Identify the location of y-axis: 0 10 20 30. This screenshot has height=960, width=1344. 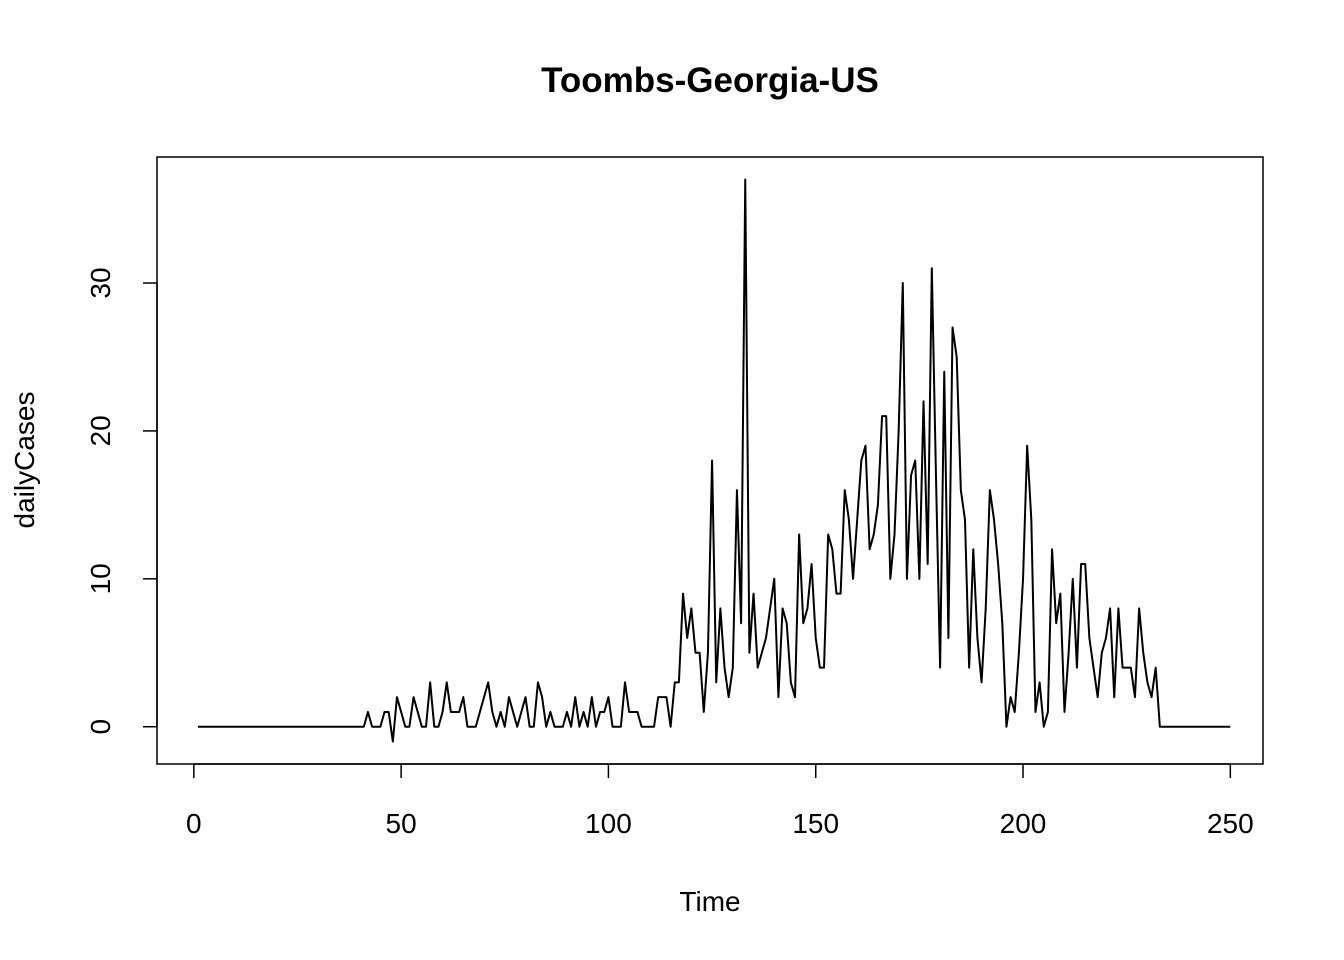
(121, 501).